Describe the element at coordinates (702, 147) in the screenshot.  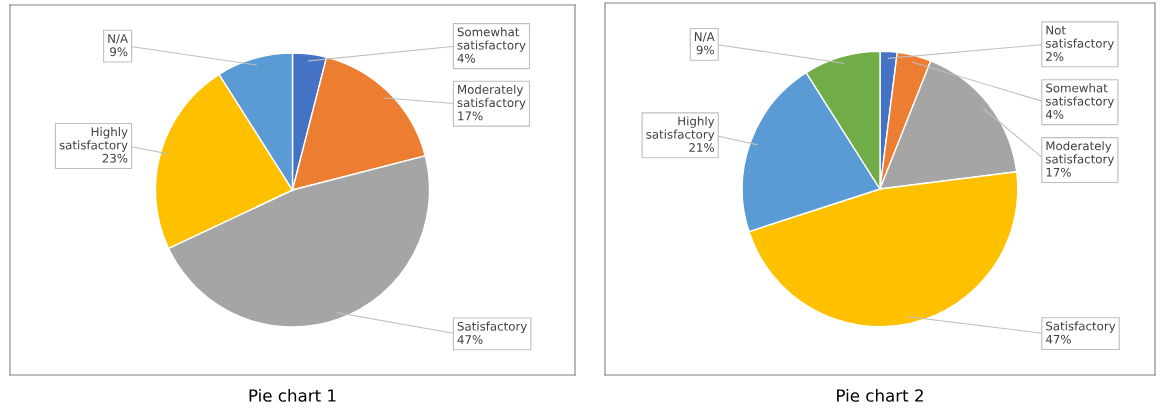
I see `data-label: 21%` at that location.